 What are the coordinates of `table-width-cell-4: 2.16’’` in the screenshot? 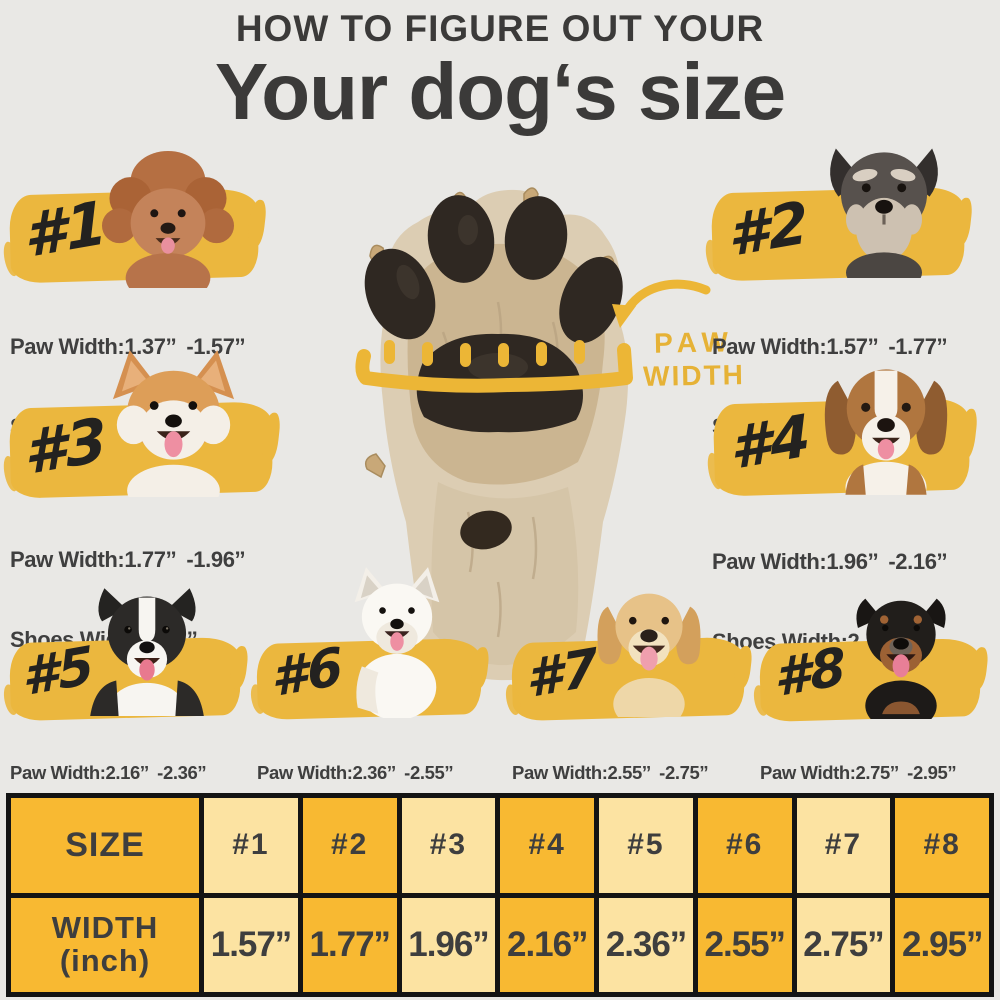 It's located at (547, 944).